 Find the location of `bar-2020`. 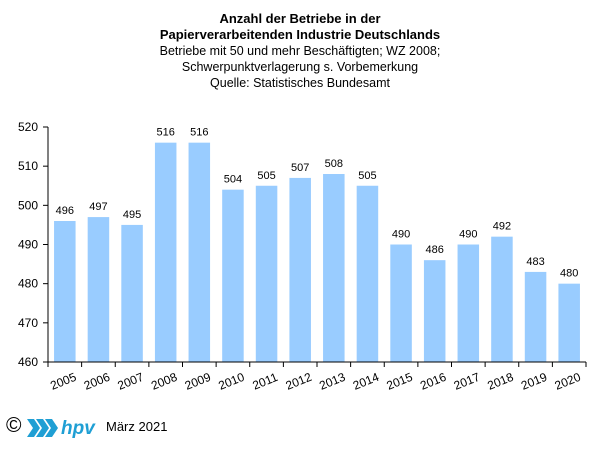

bar-2020 is located at coordinates (569, 322).